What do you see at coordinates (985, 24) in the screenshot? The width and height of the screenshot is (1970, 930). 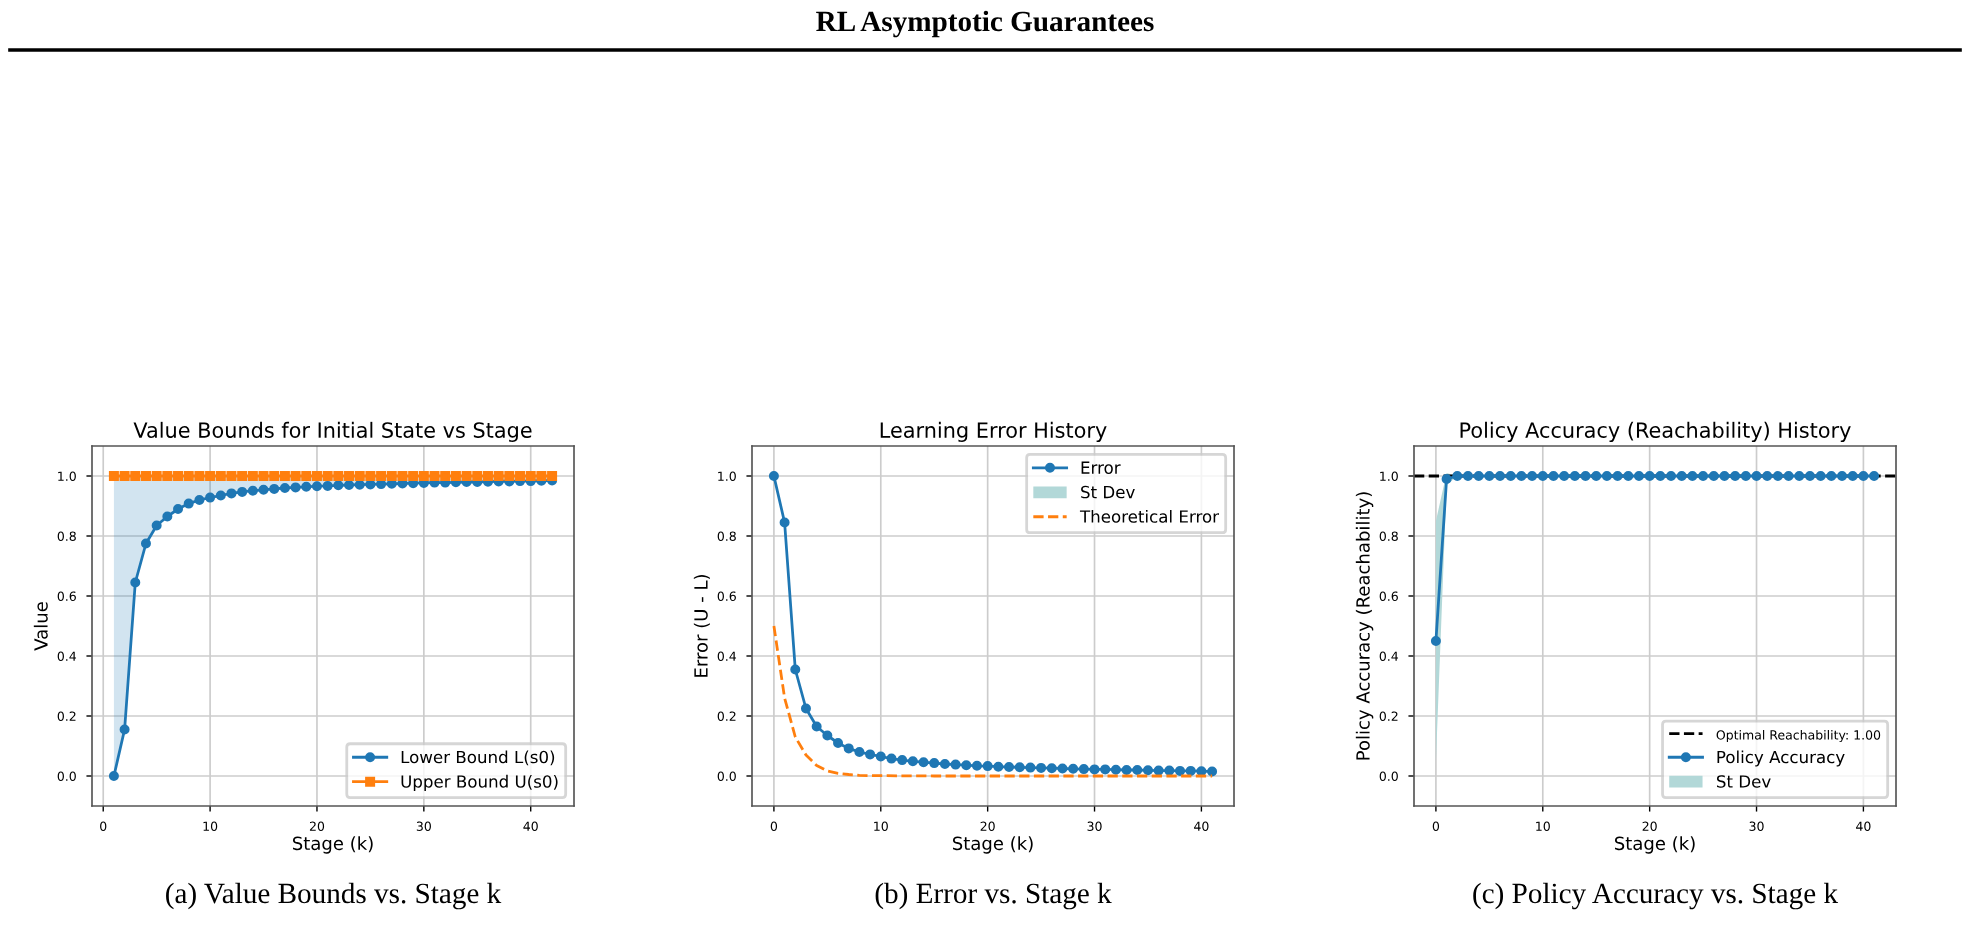 I see `text: RL Asymptotic Guarantees` at bounding box center [985, 24].